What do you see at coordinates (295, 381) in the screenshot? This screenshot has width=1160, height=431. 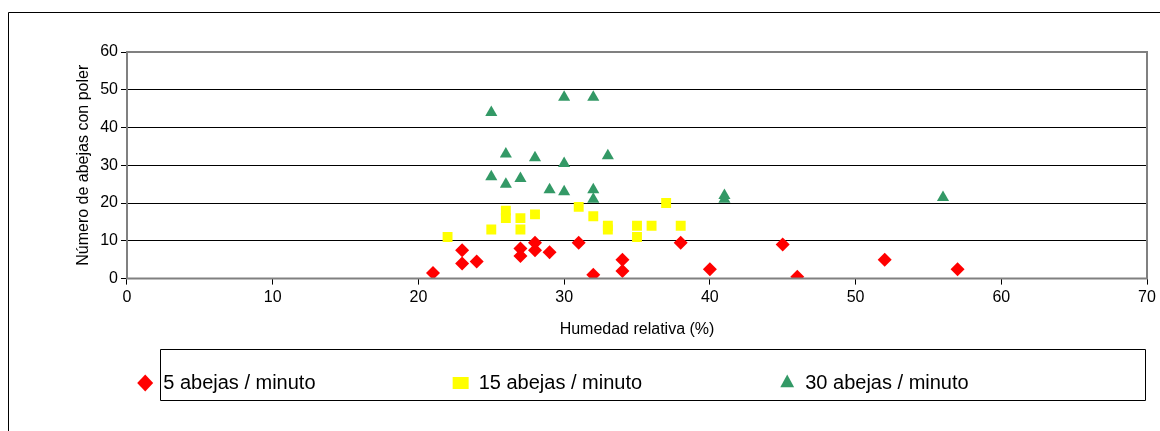 I see `legend-label: 5 abejas / minuto` at bounding box center [295, 381].